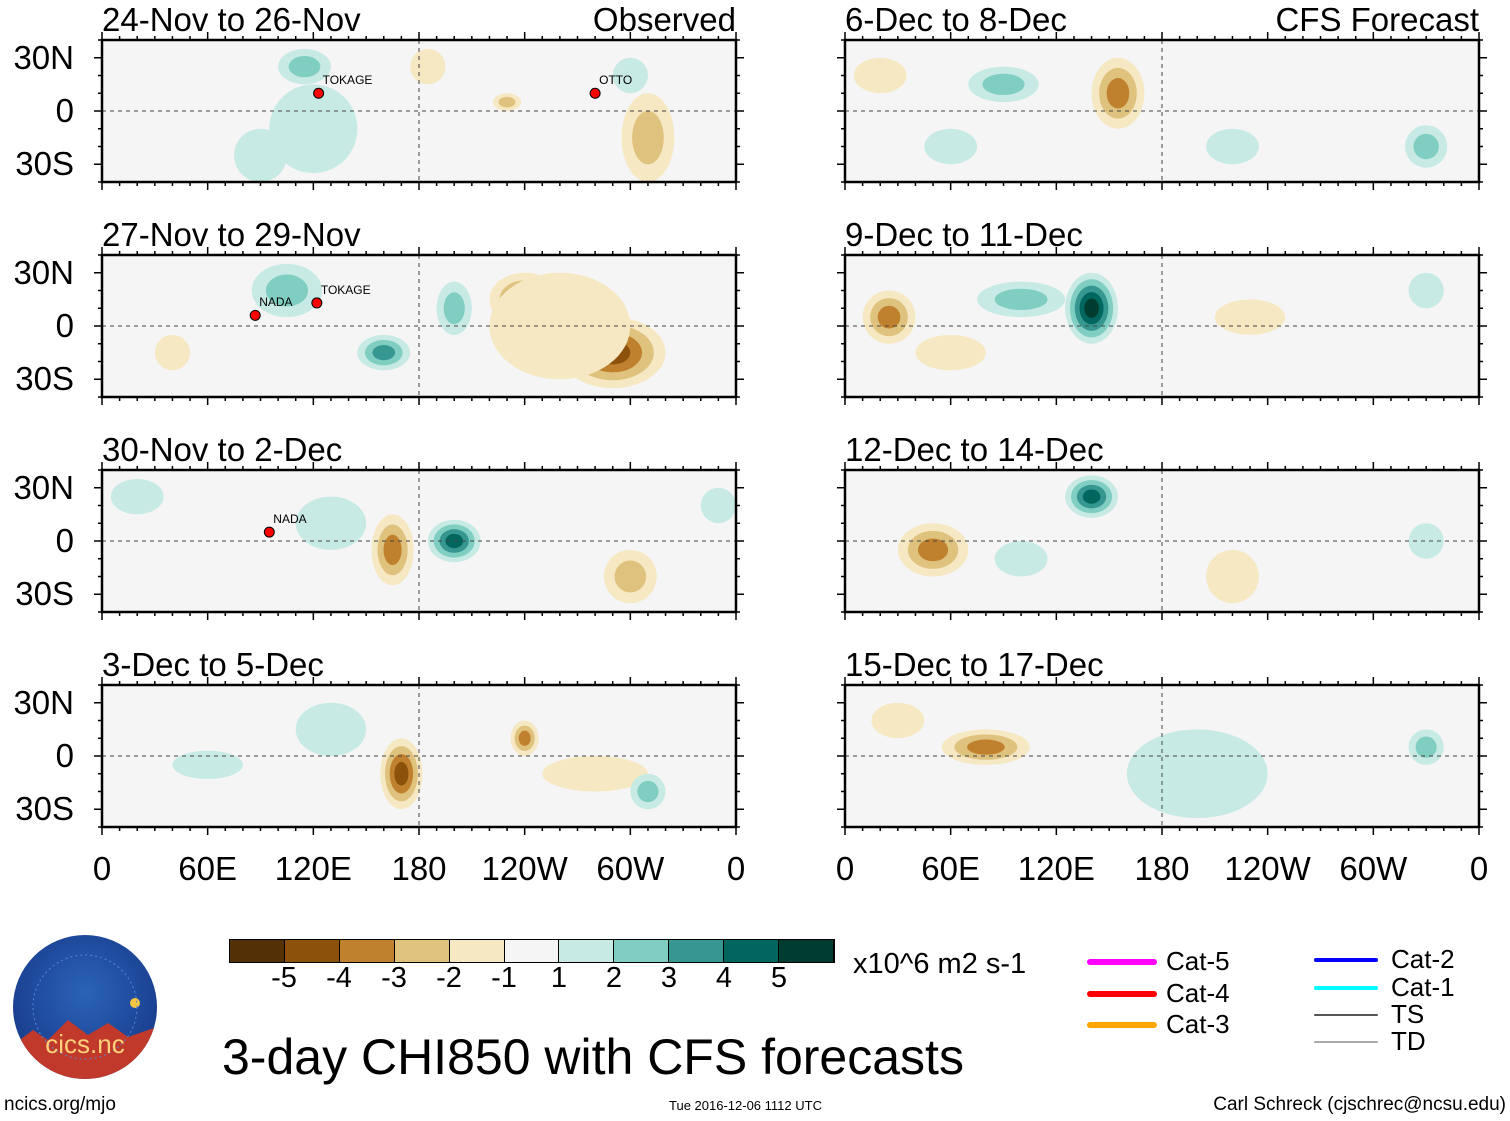 The image size is (1510, 1121). I want to click on panel-title: 30-Nov to 2-Dec, so click(222, 449).